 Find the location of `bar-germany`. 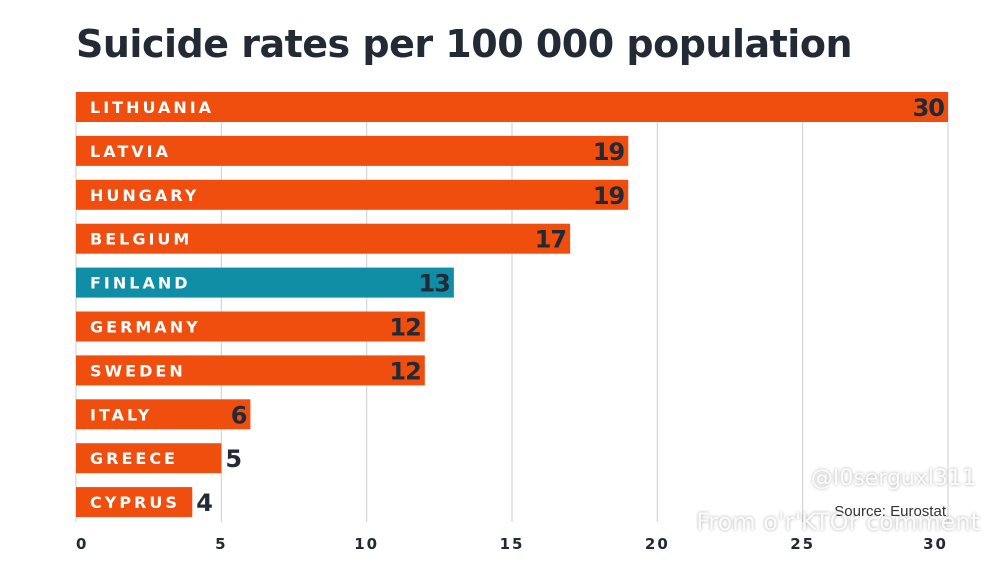

bar-germany is located at coordinates (250, 326).